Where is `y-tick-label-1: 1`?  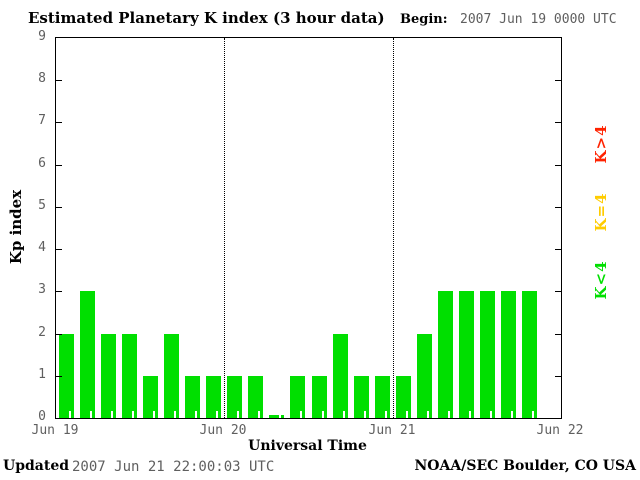
y-tick-label-1: 1 is located at coordinates (42, 374).